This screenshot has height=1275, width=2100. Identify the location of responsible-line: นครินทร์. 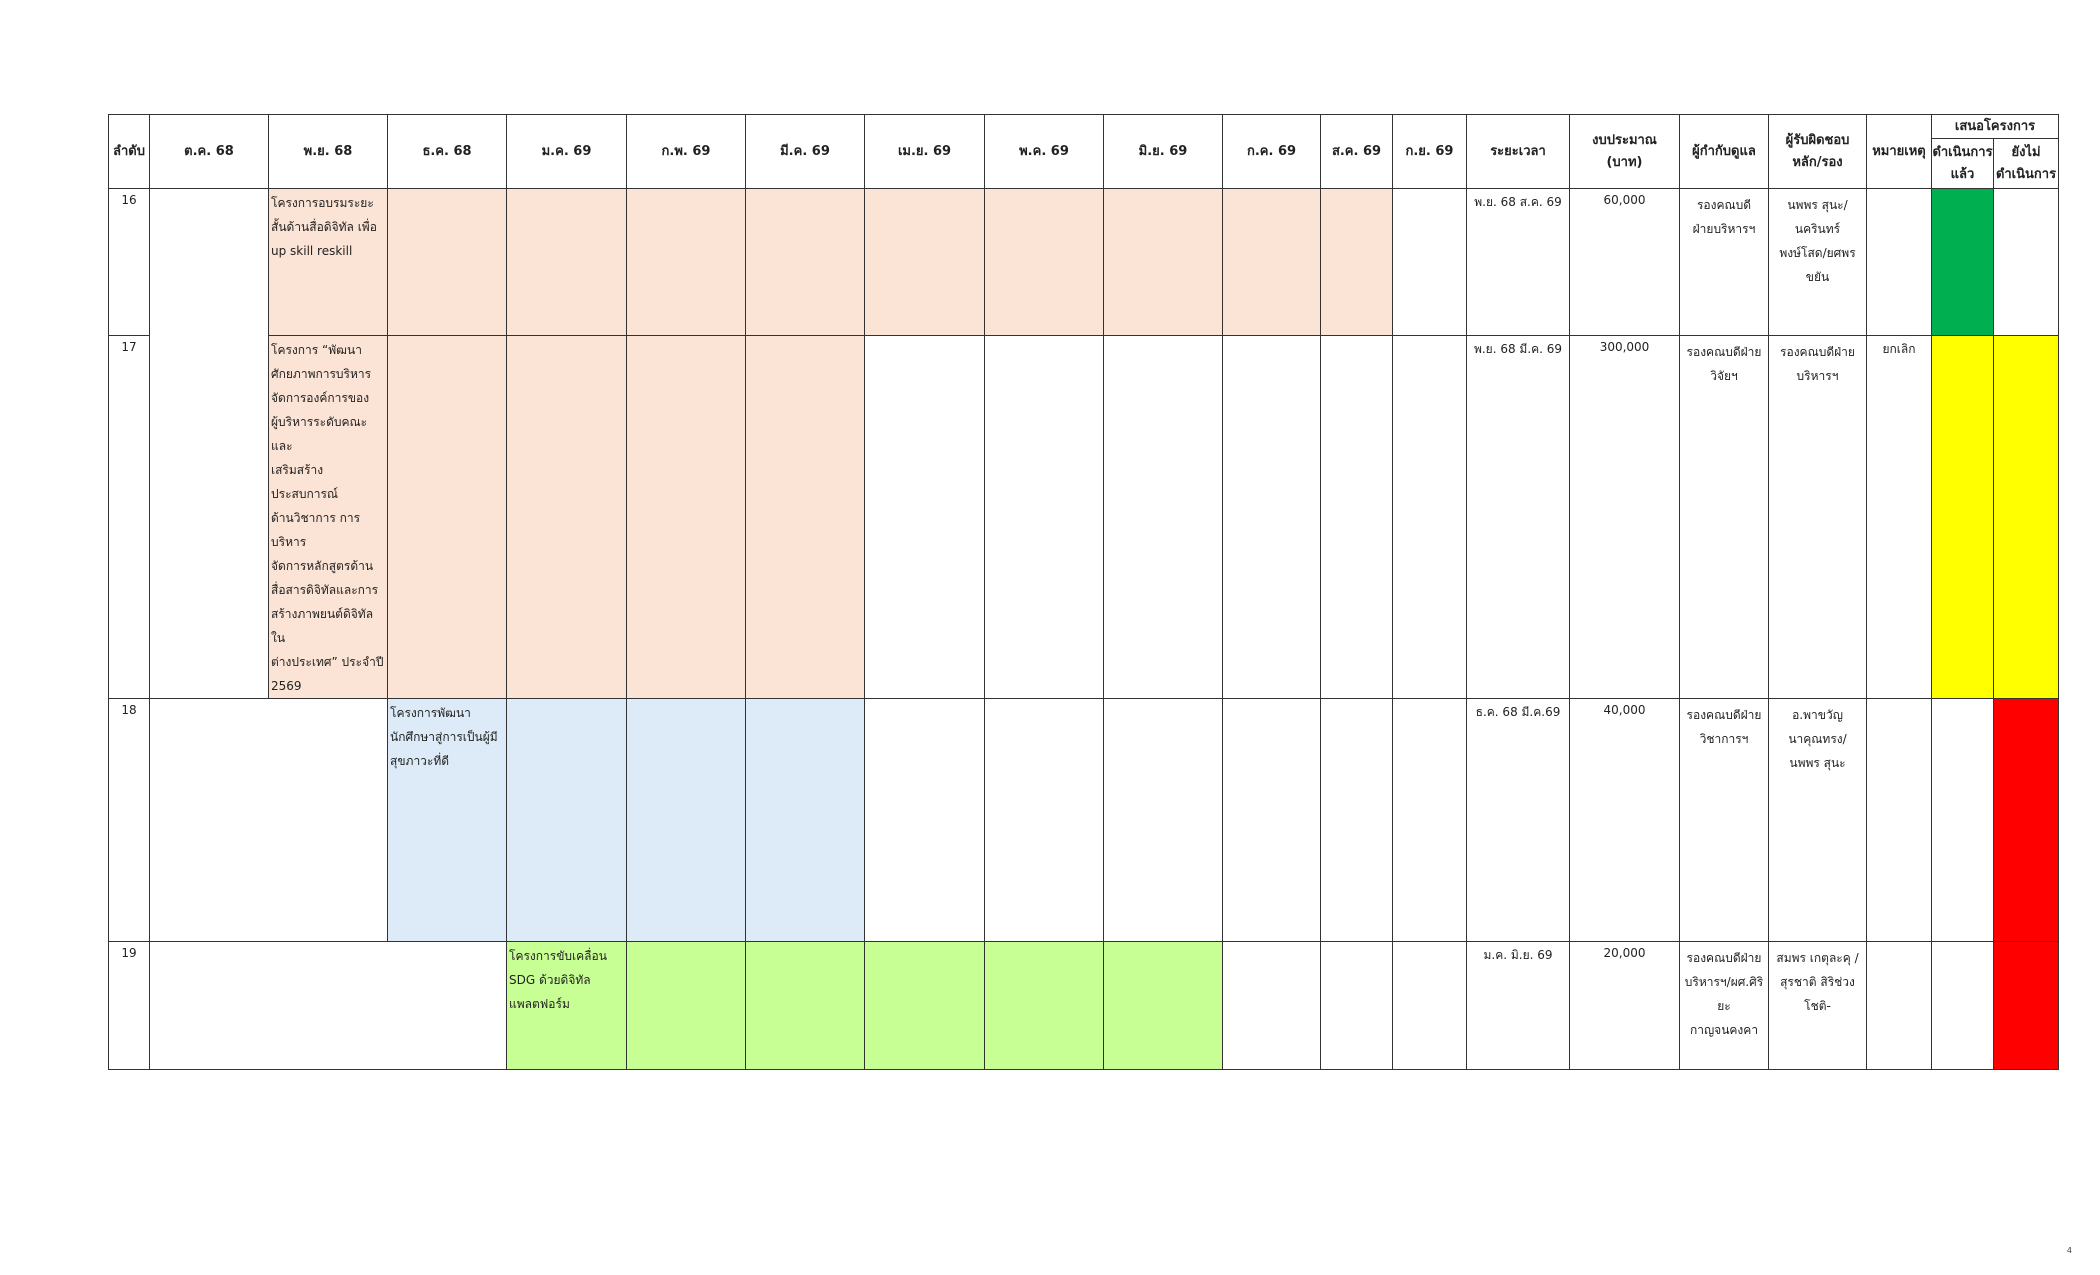
(1817, 229).